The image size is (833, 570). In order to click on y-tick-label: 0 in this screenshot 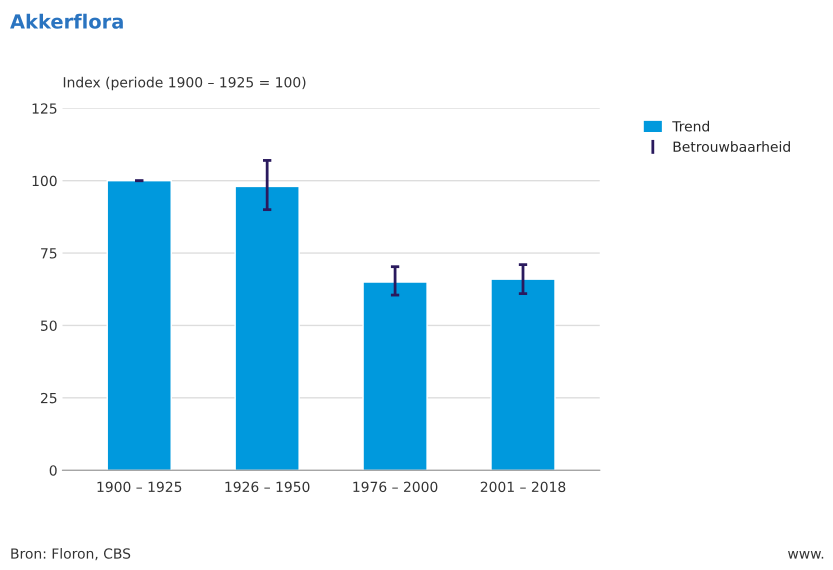, I will do `click(53, 470)`.